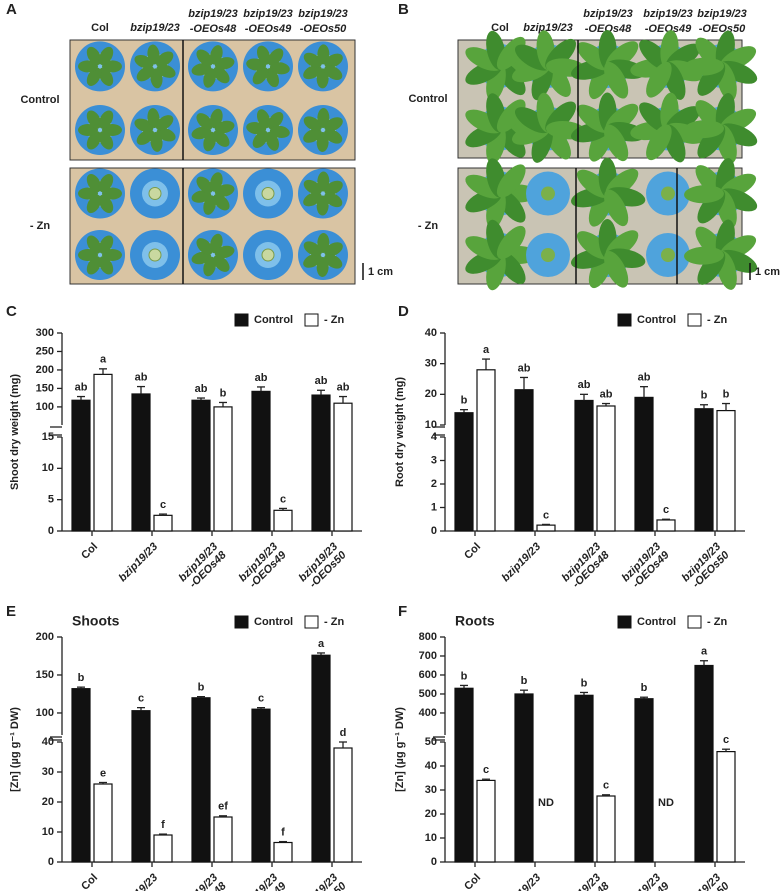 The height and width of the screenshot is (891, 780). I want to click on y-tick-label: 600, so click(428, 675).